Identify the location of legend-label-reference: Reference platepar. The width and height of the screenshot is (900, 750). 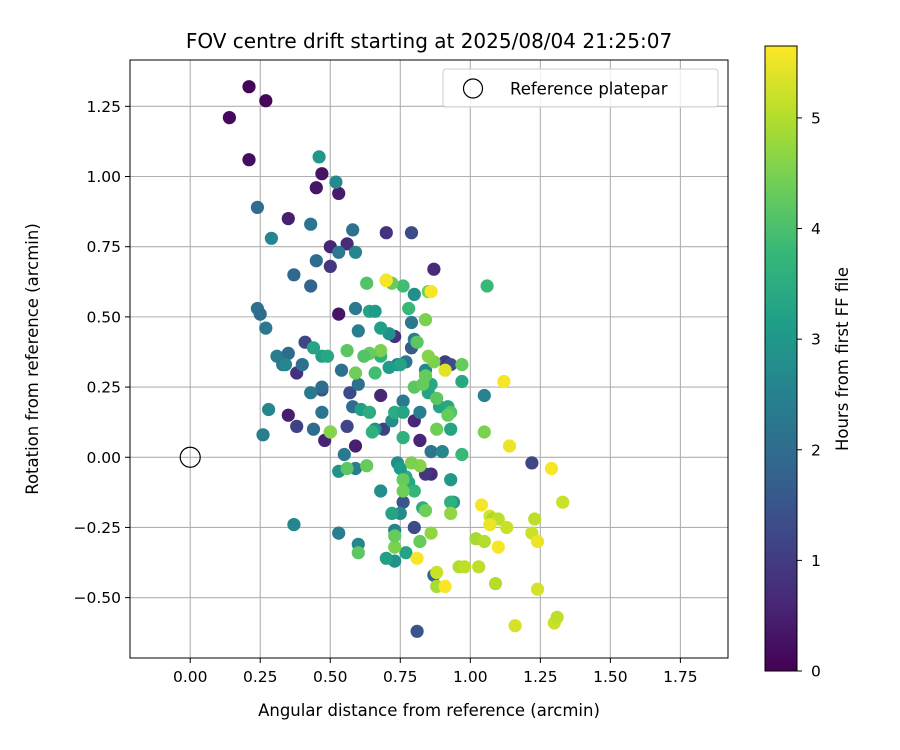
(589, 89).